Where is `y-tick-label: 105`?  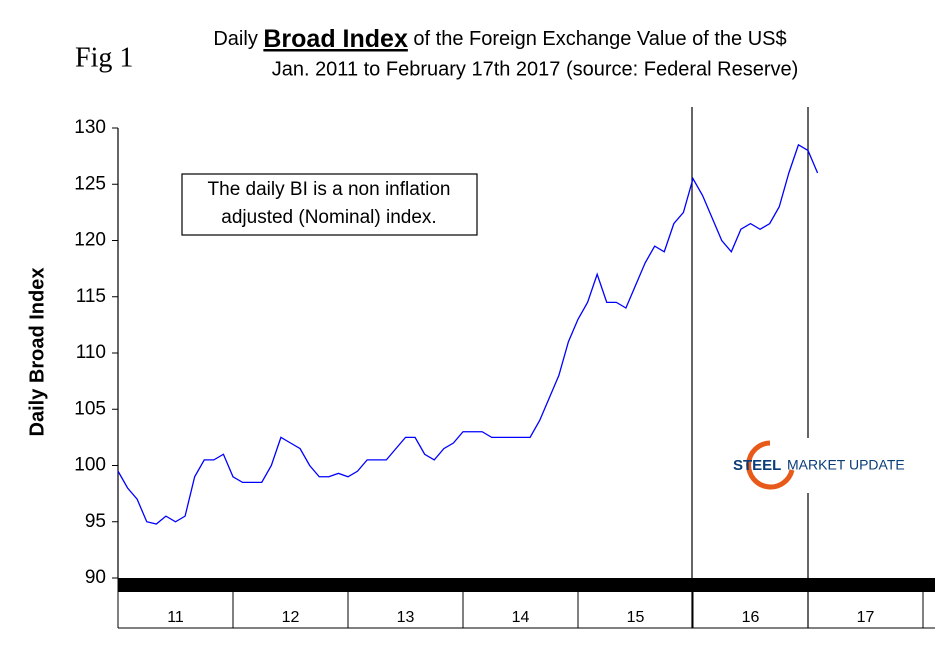 y-tick-label: 105 is located at coordinates (90, 408).